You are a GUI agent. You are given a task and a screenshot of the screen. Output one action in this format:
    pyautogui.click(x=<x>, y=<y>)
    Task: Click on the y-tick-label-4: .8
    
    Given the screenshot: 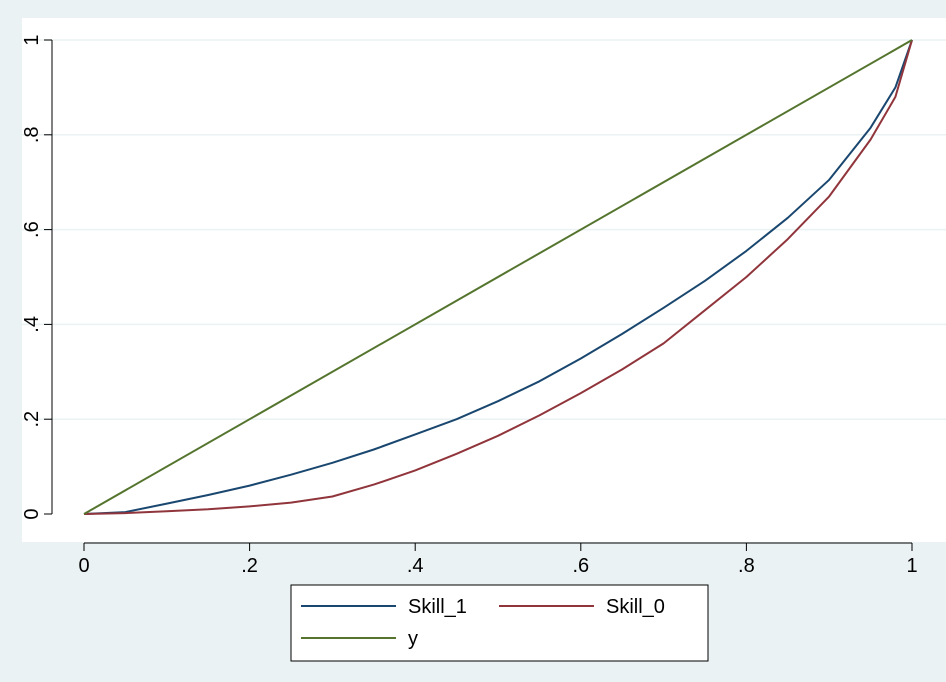 What is the action you would take?
    pyautogui.click(x=32, y=134)
    